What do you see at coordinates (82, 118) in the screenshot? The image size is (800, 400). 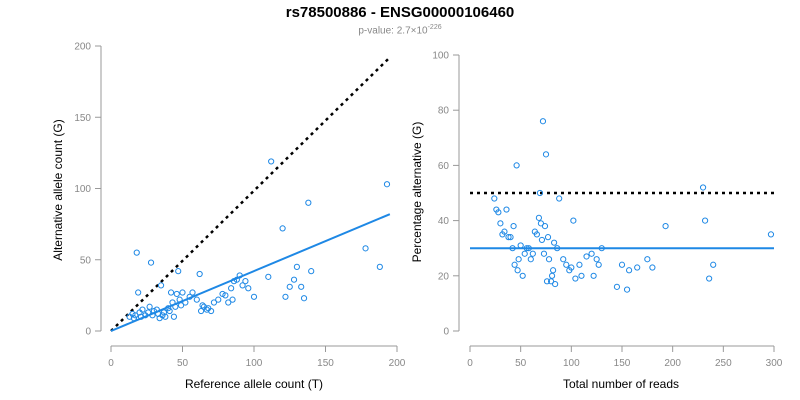 I see `left-y-tick-label: 150` at bounding box center [82, 118].